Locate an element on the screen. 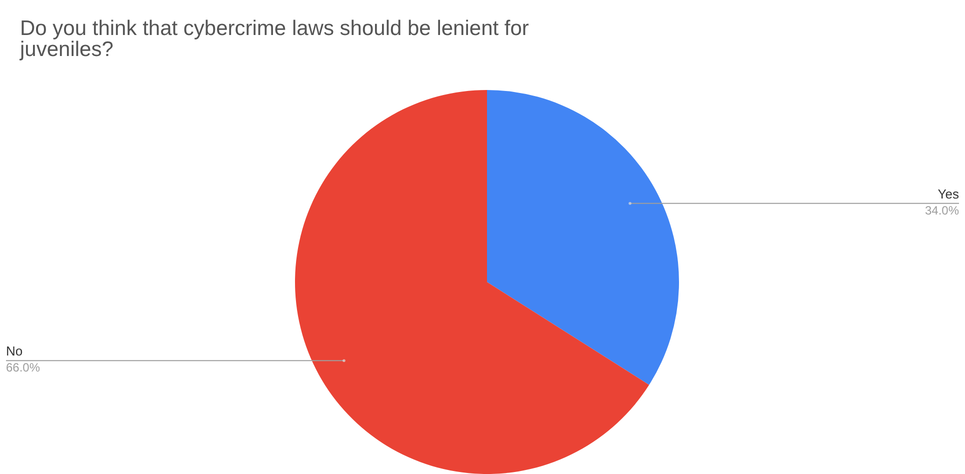 Image resolution: width=965 pixels, height=474 pixels. data-label: 66.0% is located at coordinates (23, 367).